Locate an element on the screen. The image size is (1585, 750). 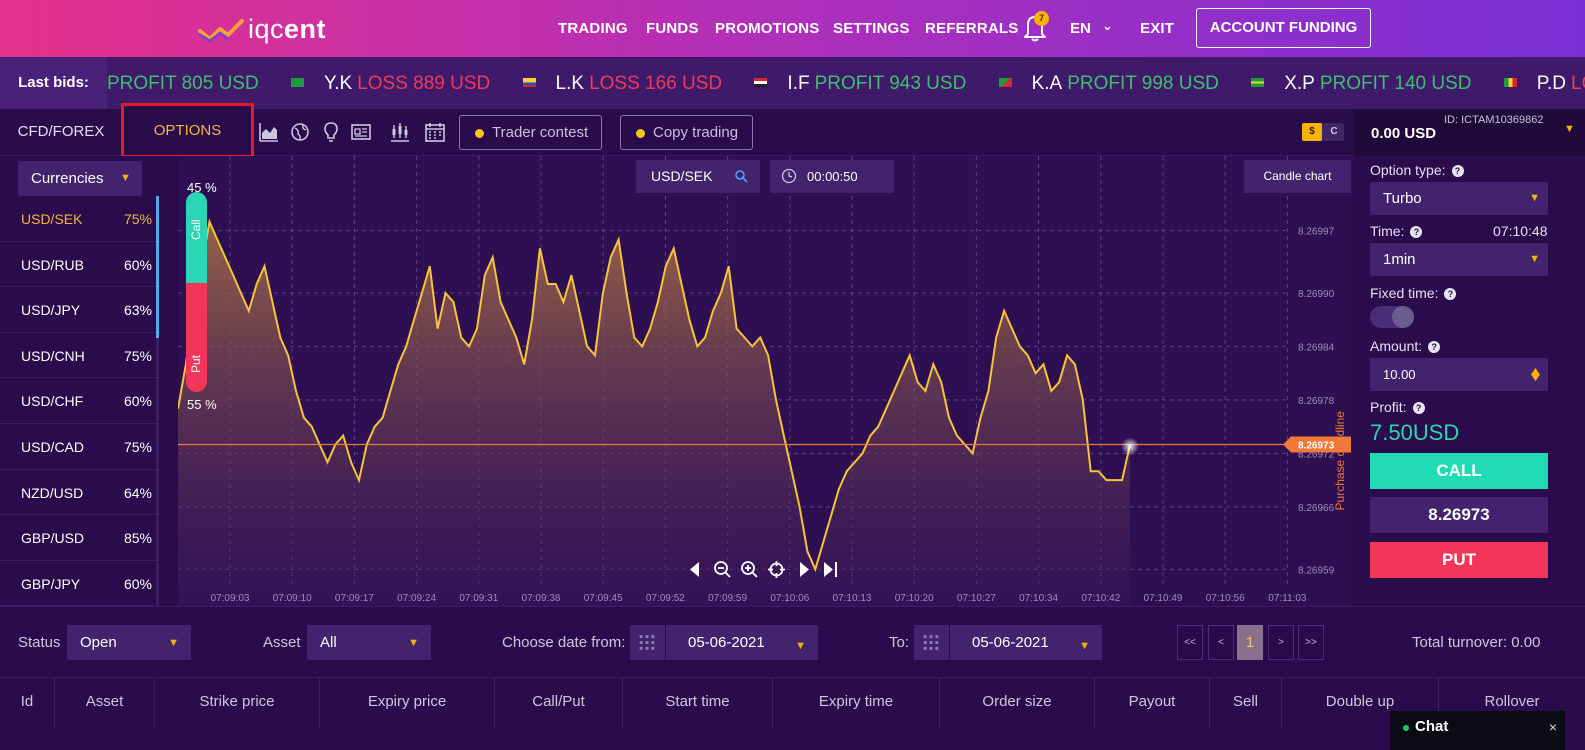
put-button: PUT is located at coordinates (1459, 560).